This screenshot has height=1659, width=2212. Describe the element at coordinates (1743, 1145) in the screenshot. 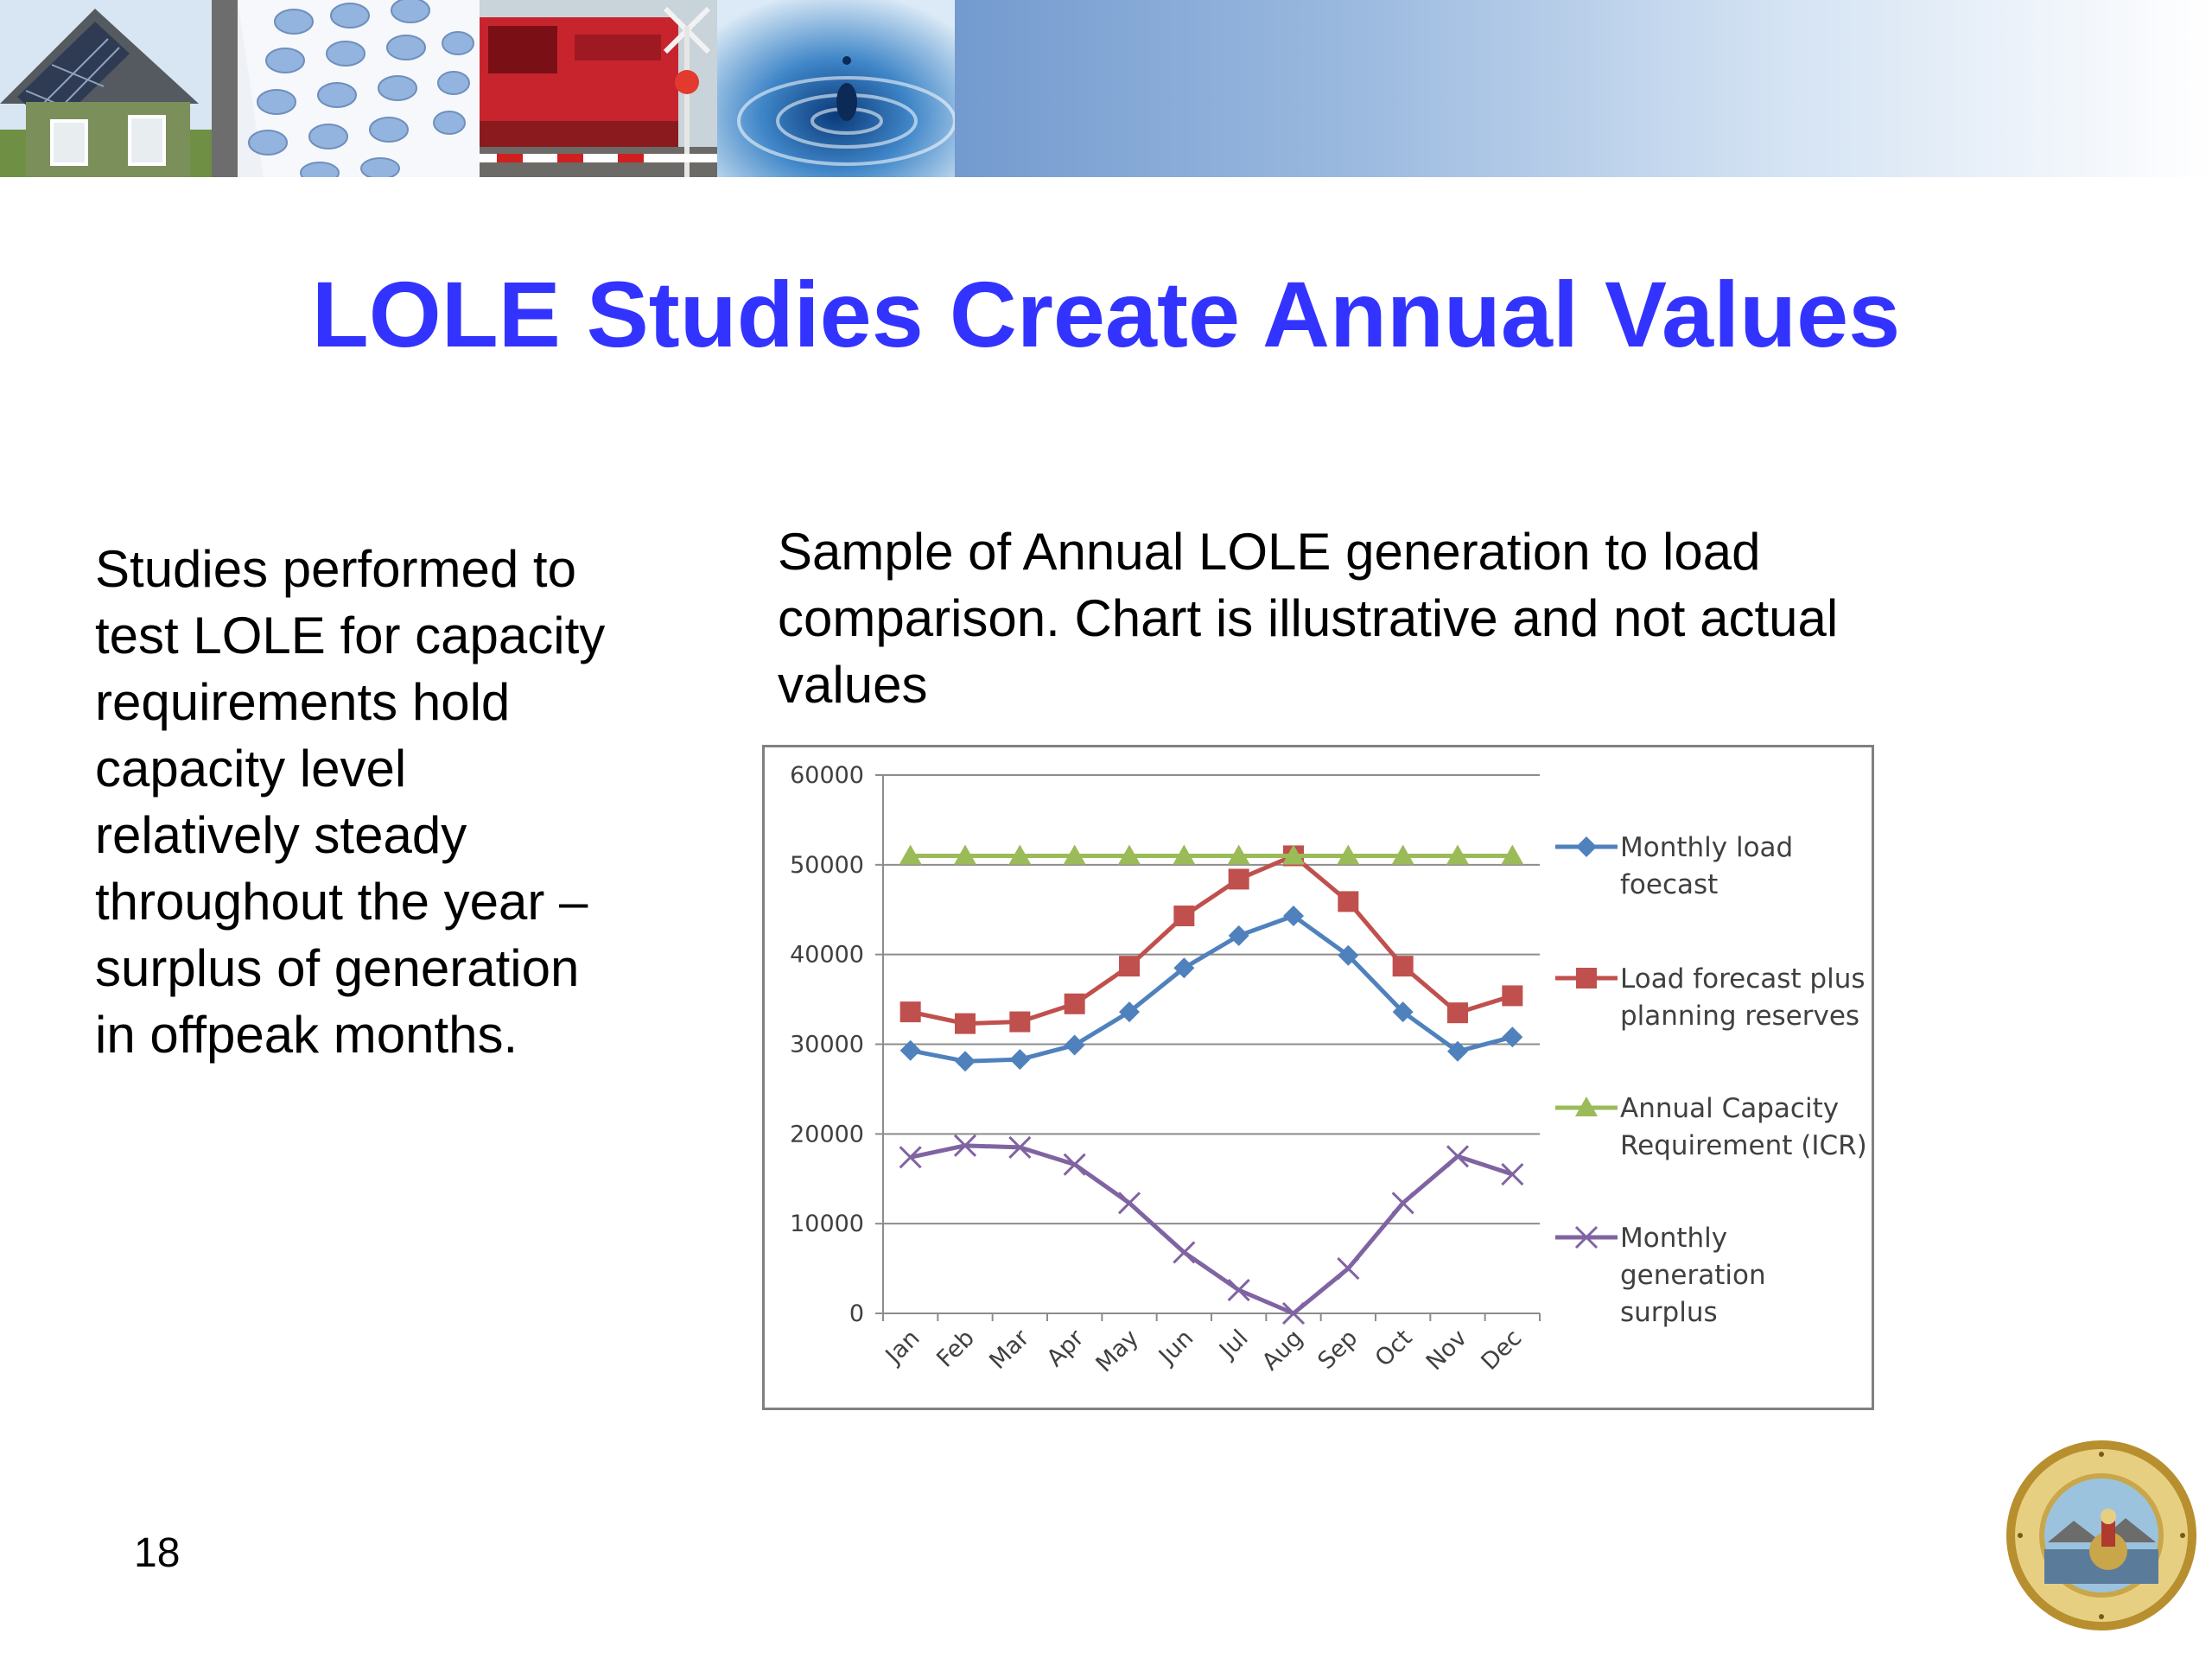

I see `legend-label: Requirement (ICR)` at that location.